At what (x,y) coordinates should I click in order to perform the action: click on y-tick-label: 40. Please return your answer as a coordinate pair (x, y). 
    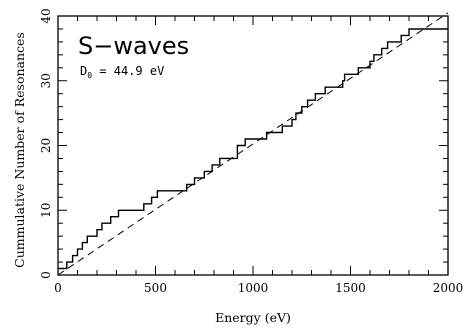
    Looking at the image, I should click on (46, 15).